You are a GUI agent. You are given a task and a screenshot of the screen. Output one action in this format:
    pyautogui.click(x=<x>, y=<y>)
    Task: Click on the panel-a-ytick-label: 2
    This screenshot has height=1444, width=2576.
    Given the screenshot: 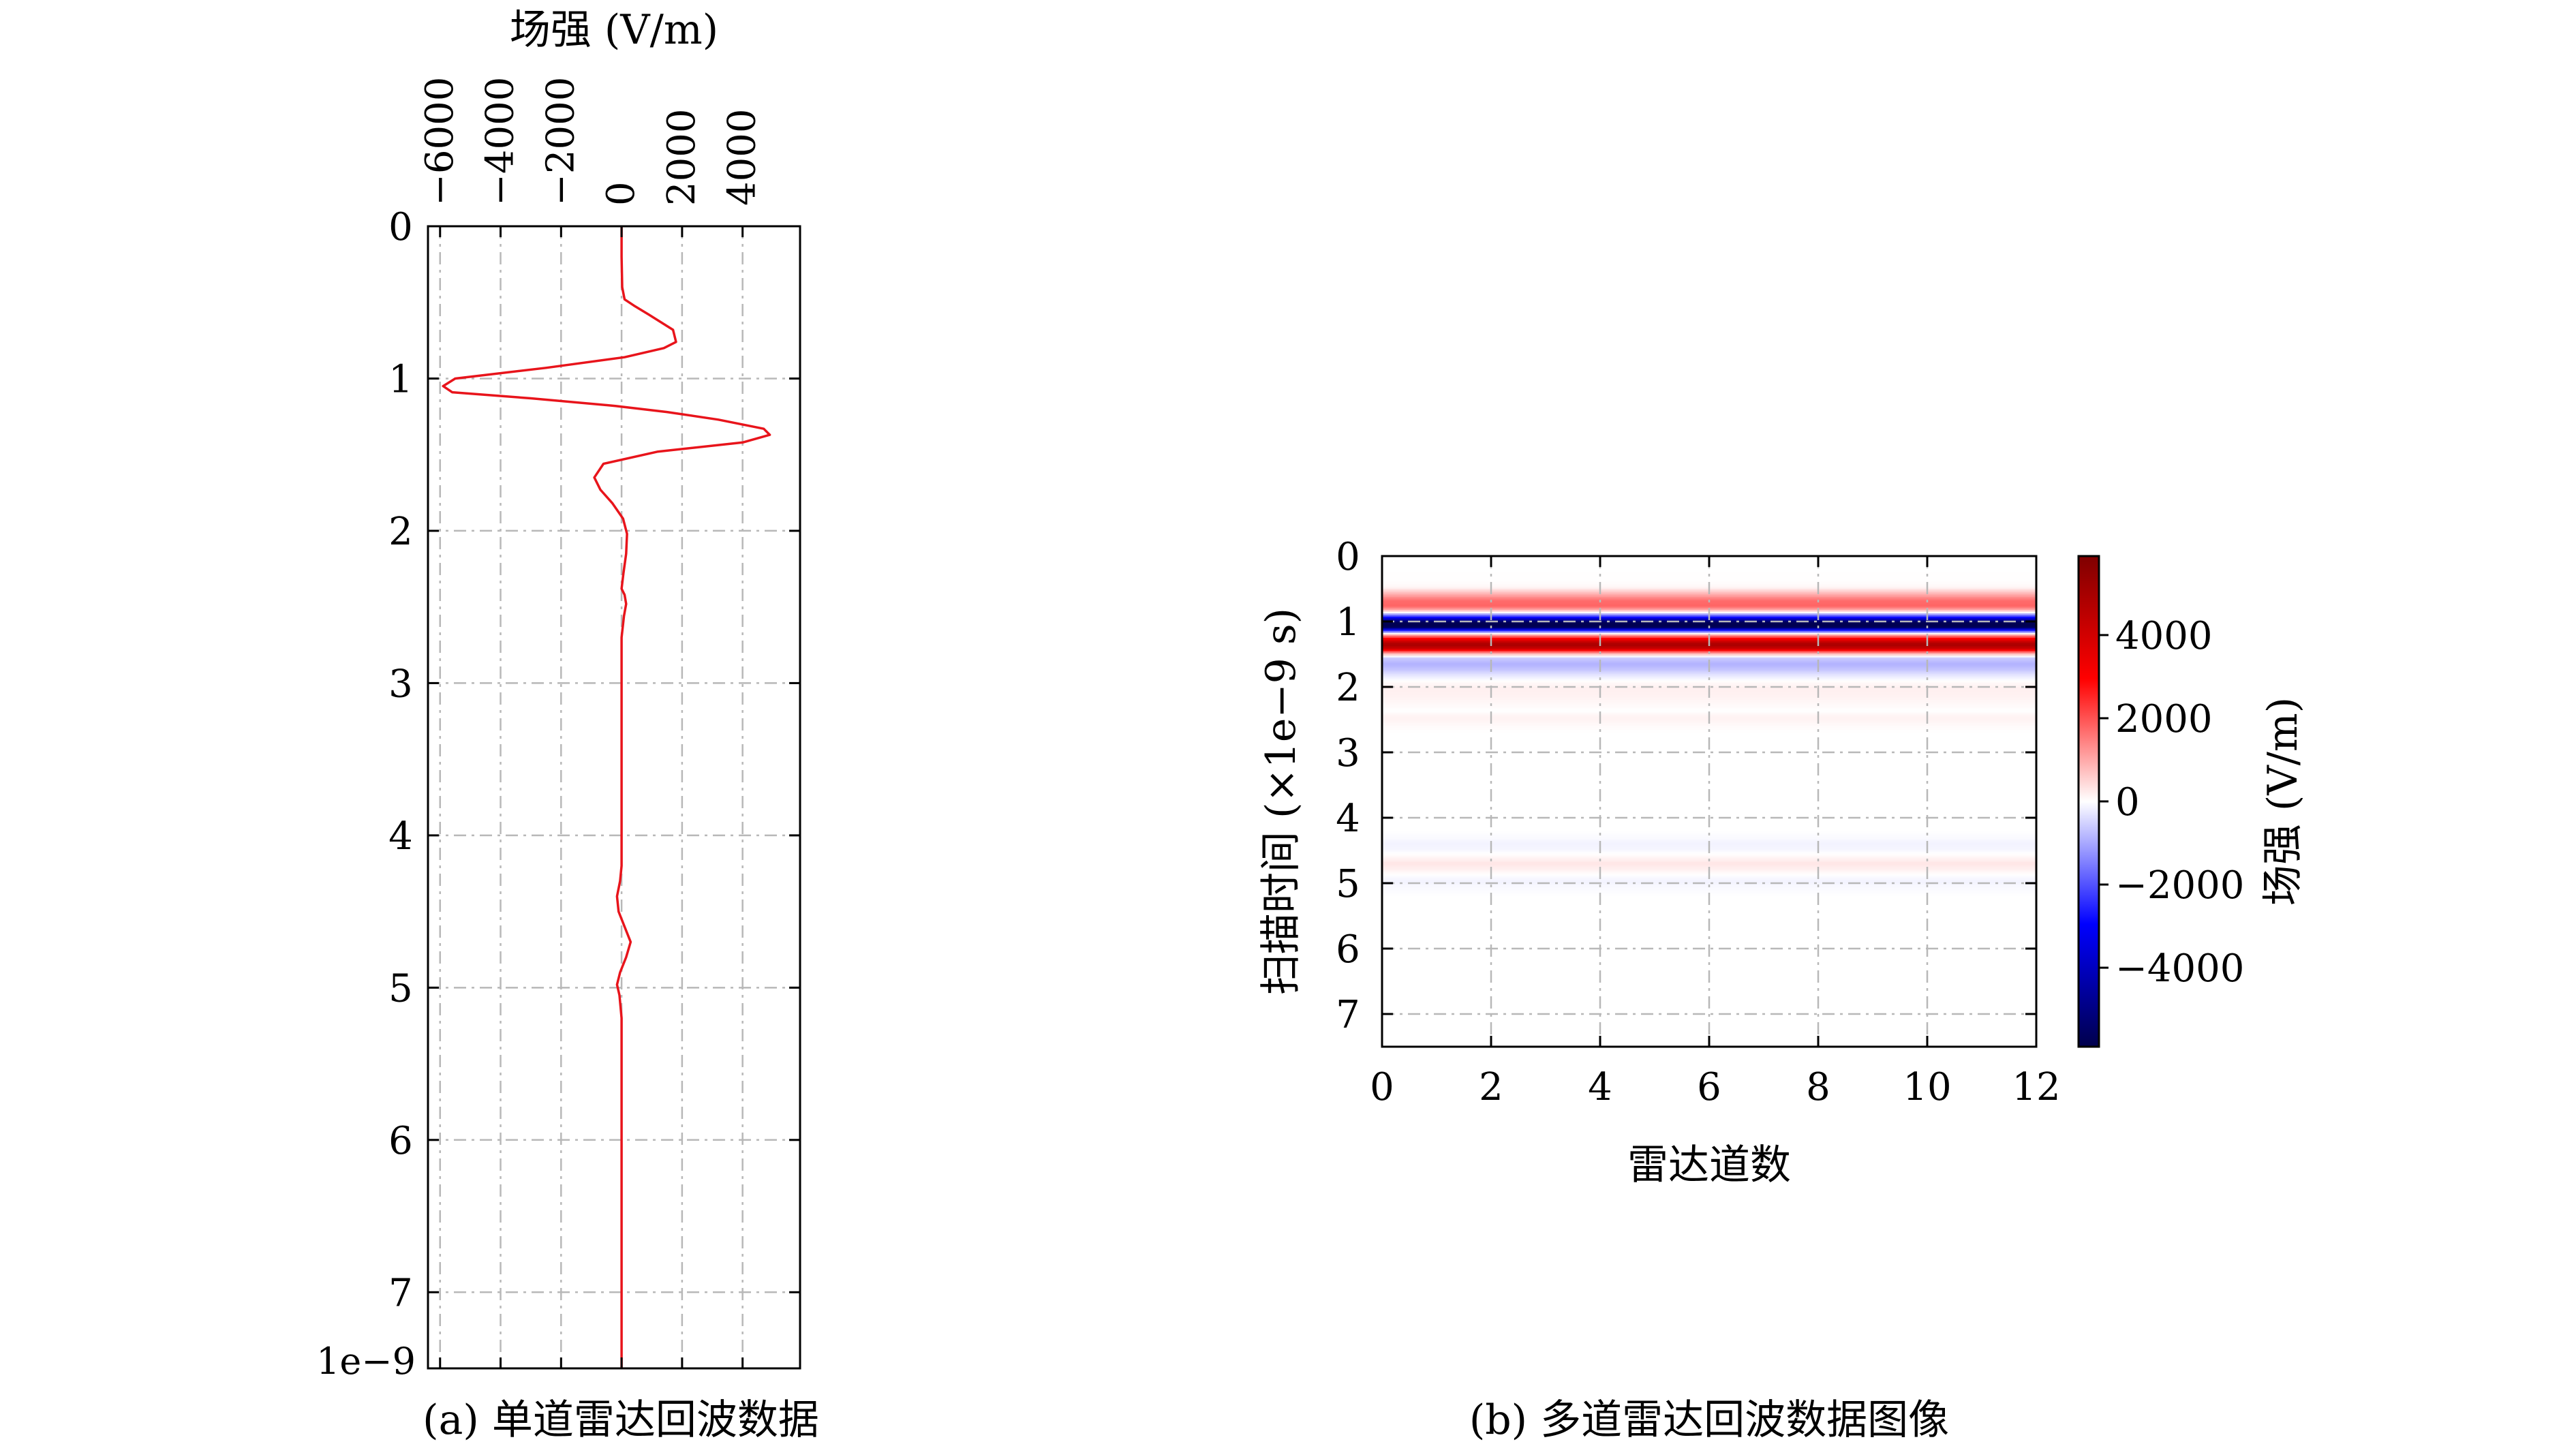 What is the action you would take?
    pyautogui.click(x=400, y=532)
    